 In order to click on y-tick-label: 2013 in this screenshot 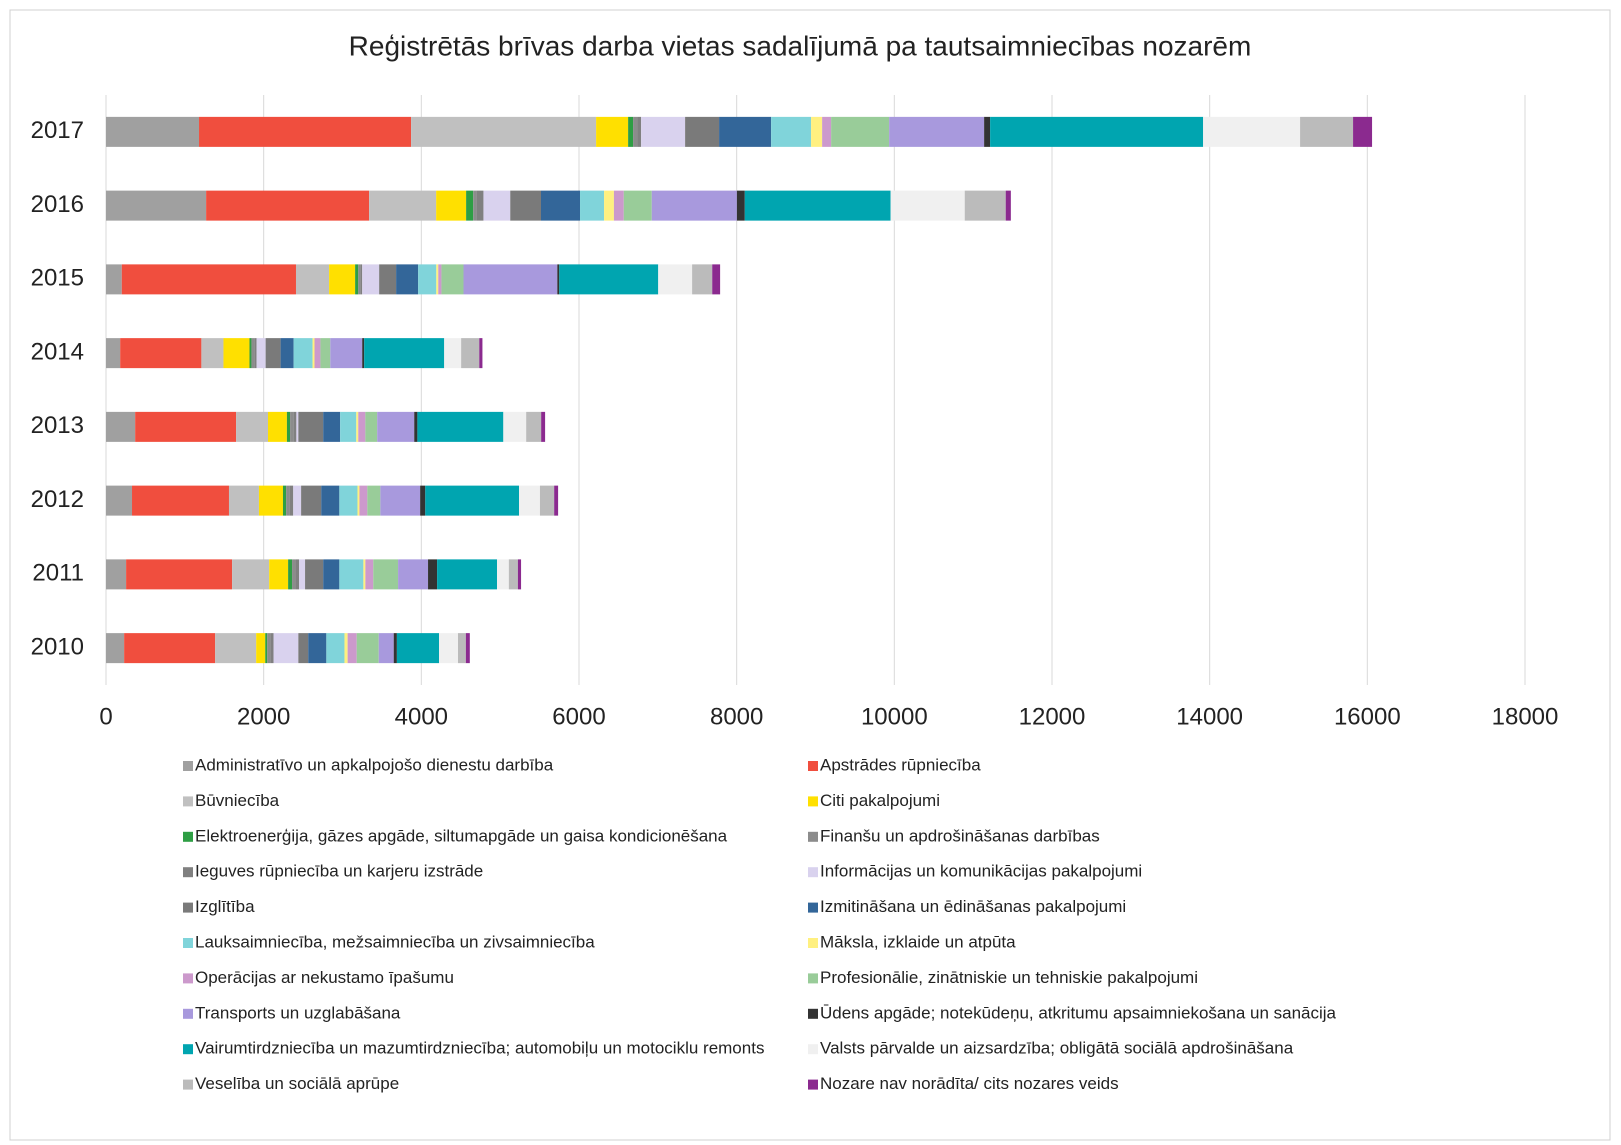, I will do `click(57, 425)`.